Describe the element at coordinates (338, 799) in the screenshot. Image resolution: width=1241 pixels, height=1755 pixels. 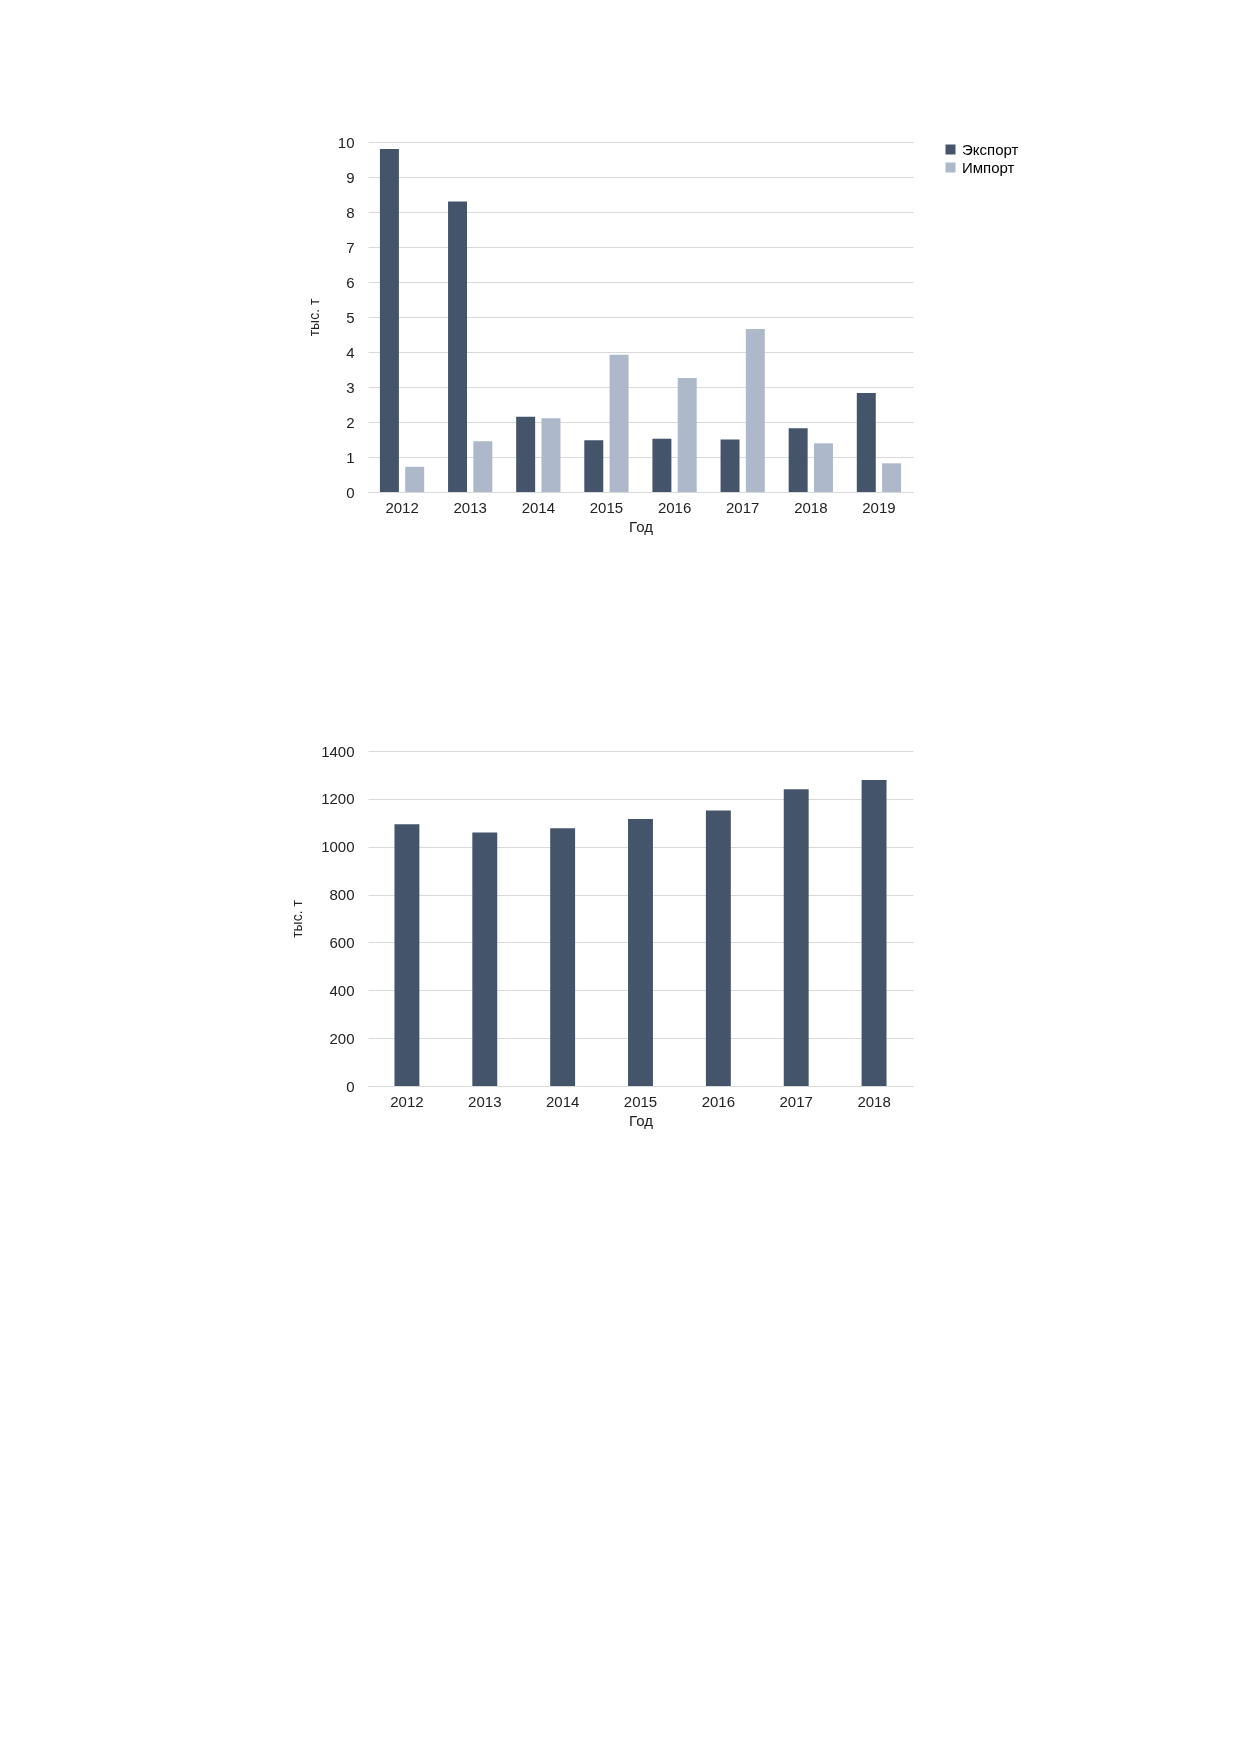
I see `y-tick-label: 1200` at that location.